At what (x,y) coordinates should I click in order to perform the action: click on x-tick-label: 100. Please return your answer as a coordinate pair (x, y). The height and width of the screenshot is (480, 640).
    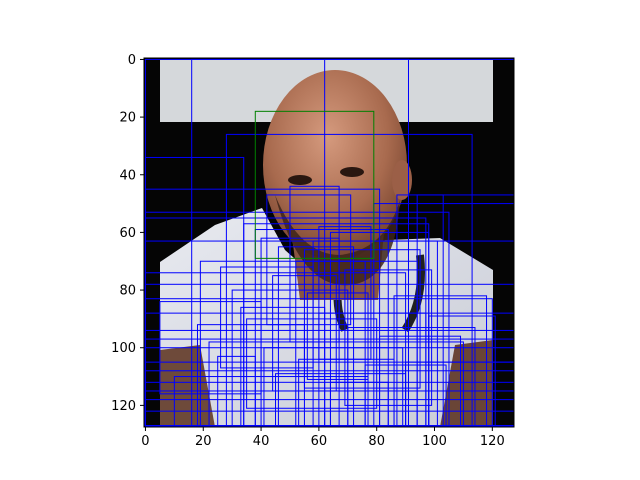
    Looking at the image, I should click on (434, 441).